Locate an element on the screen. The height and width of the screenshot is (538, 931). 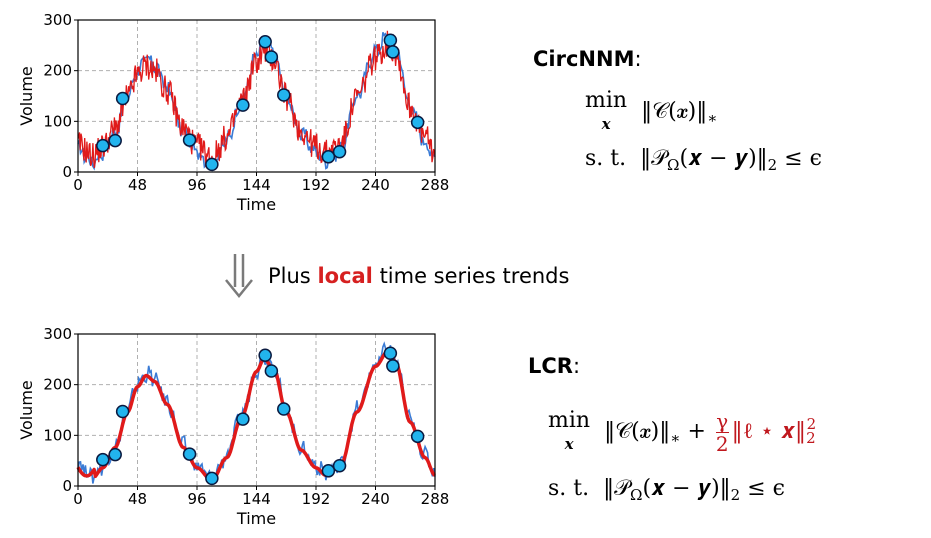
transition-text: Plus local time series trends is located at coordinates (419, 276).